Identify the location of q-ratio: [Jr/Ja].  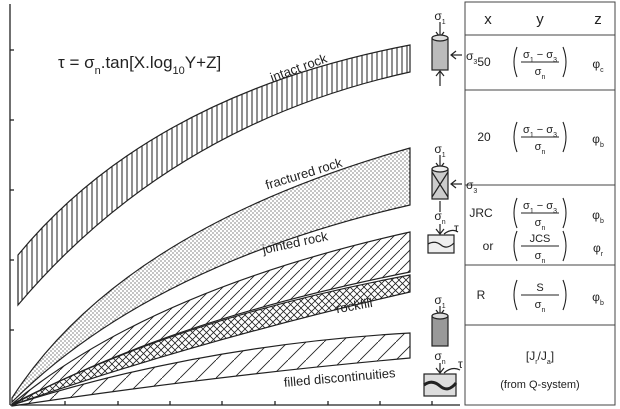
(540, 357).